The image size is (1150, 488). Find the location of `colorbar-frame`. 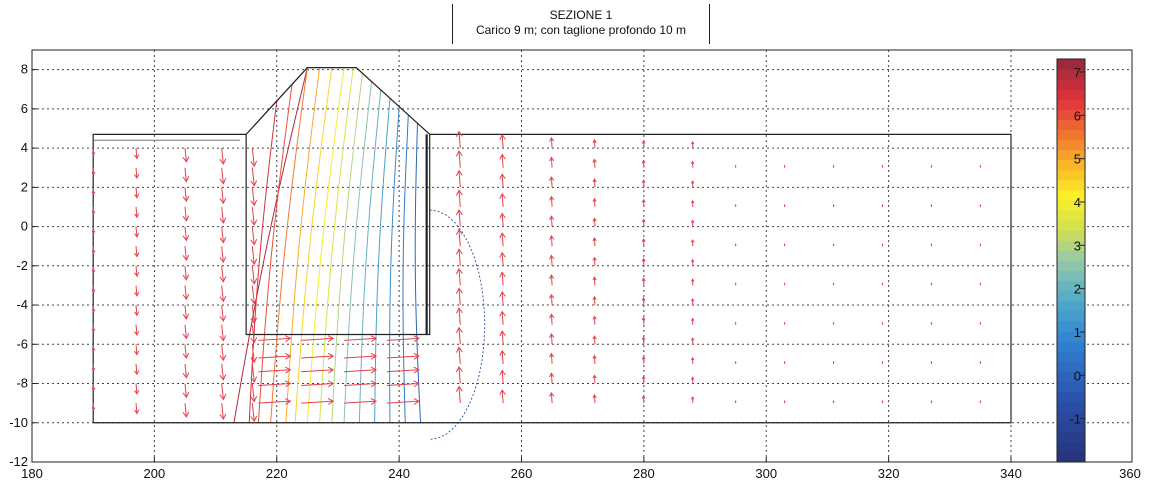

colorbar-frame is located at coordinates (1071, 260).